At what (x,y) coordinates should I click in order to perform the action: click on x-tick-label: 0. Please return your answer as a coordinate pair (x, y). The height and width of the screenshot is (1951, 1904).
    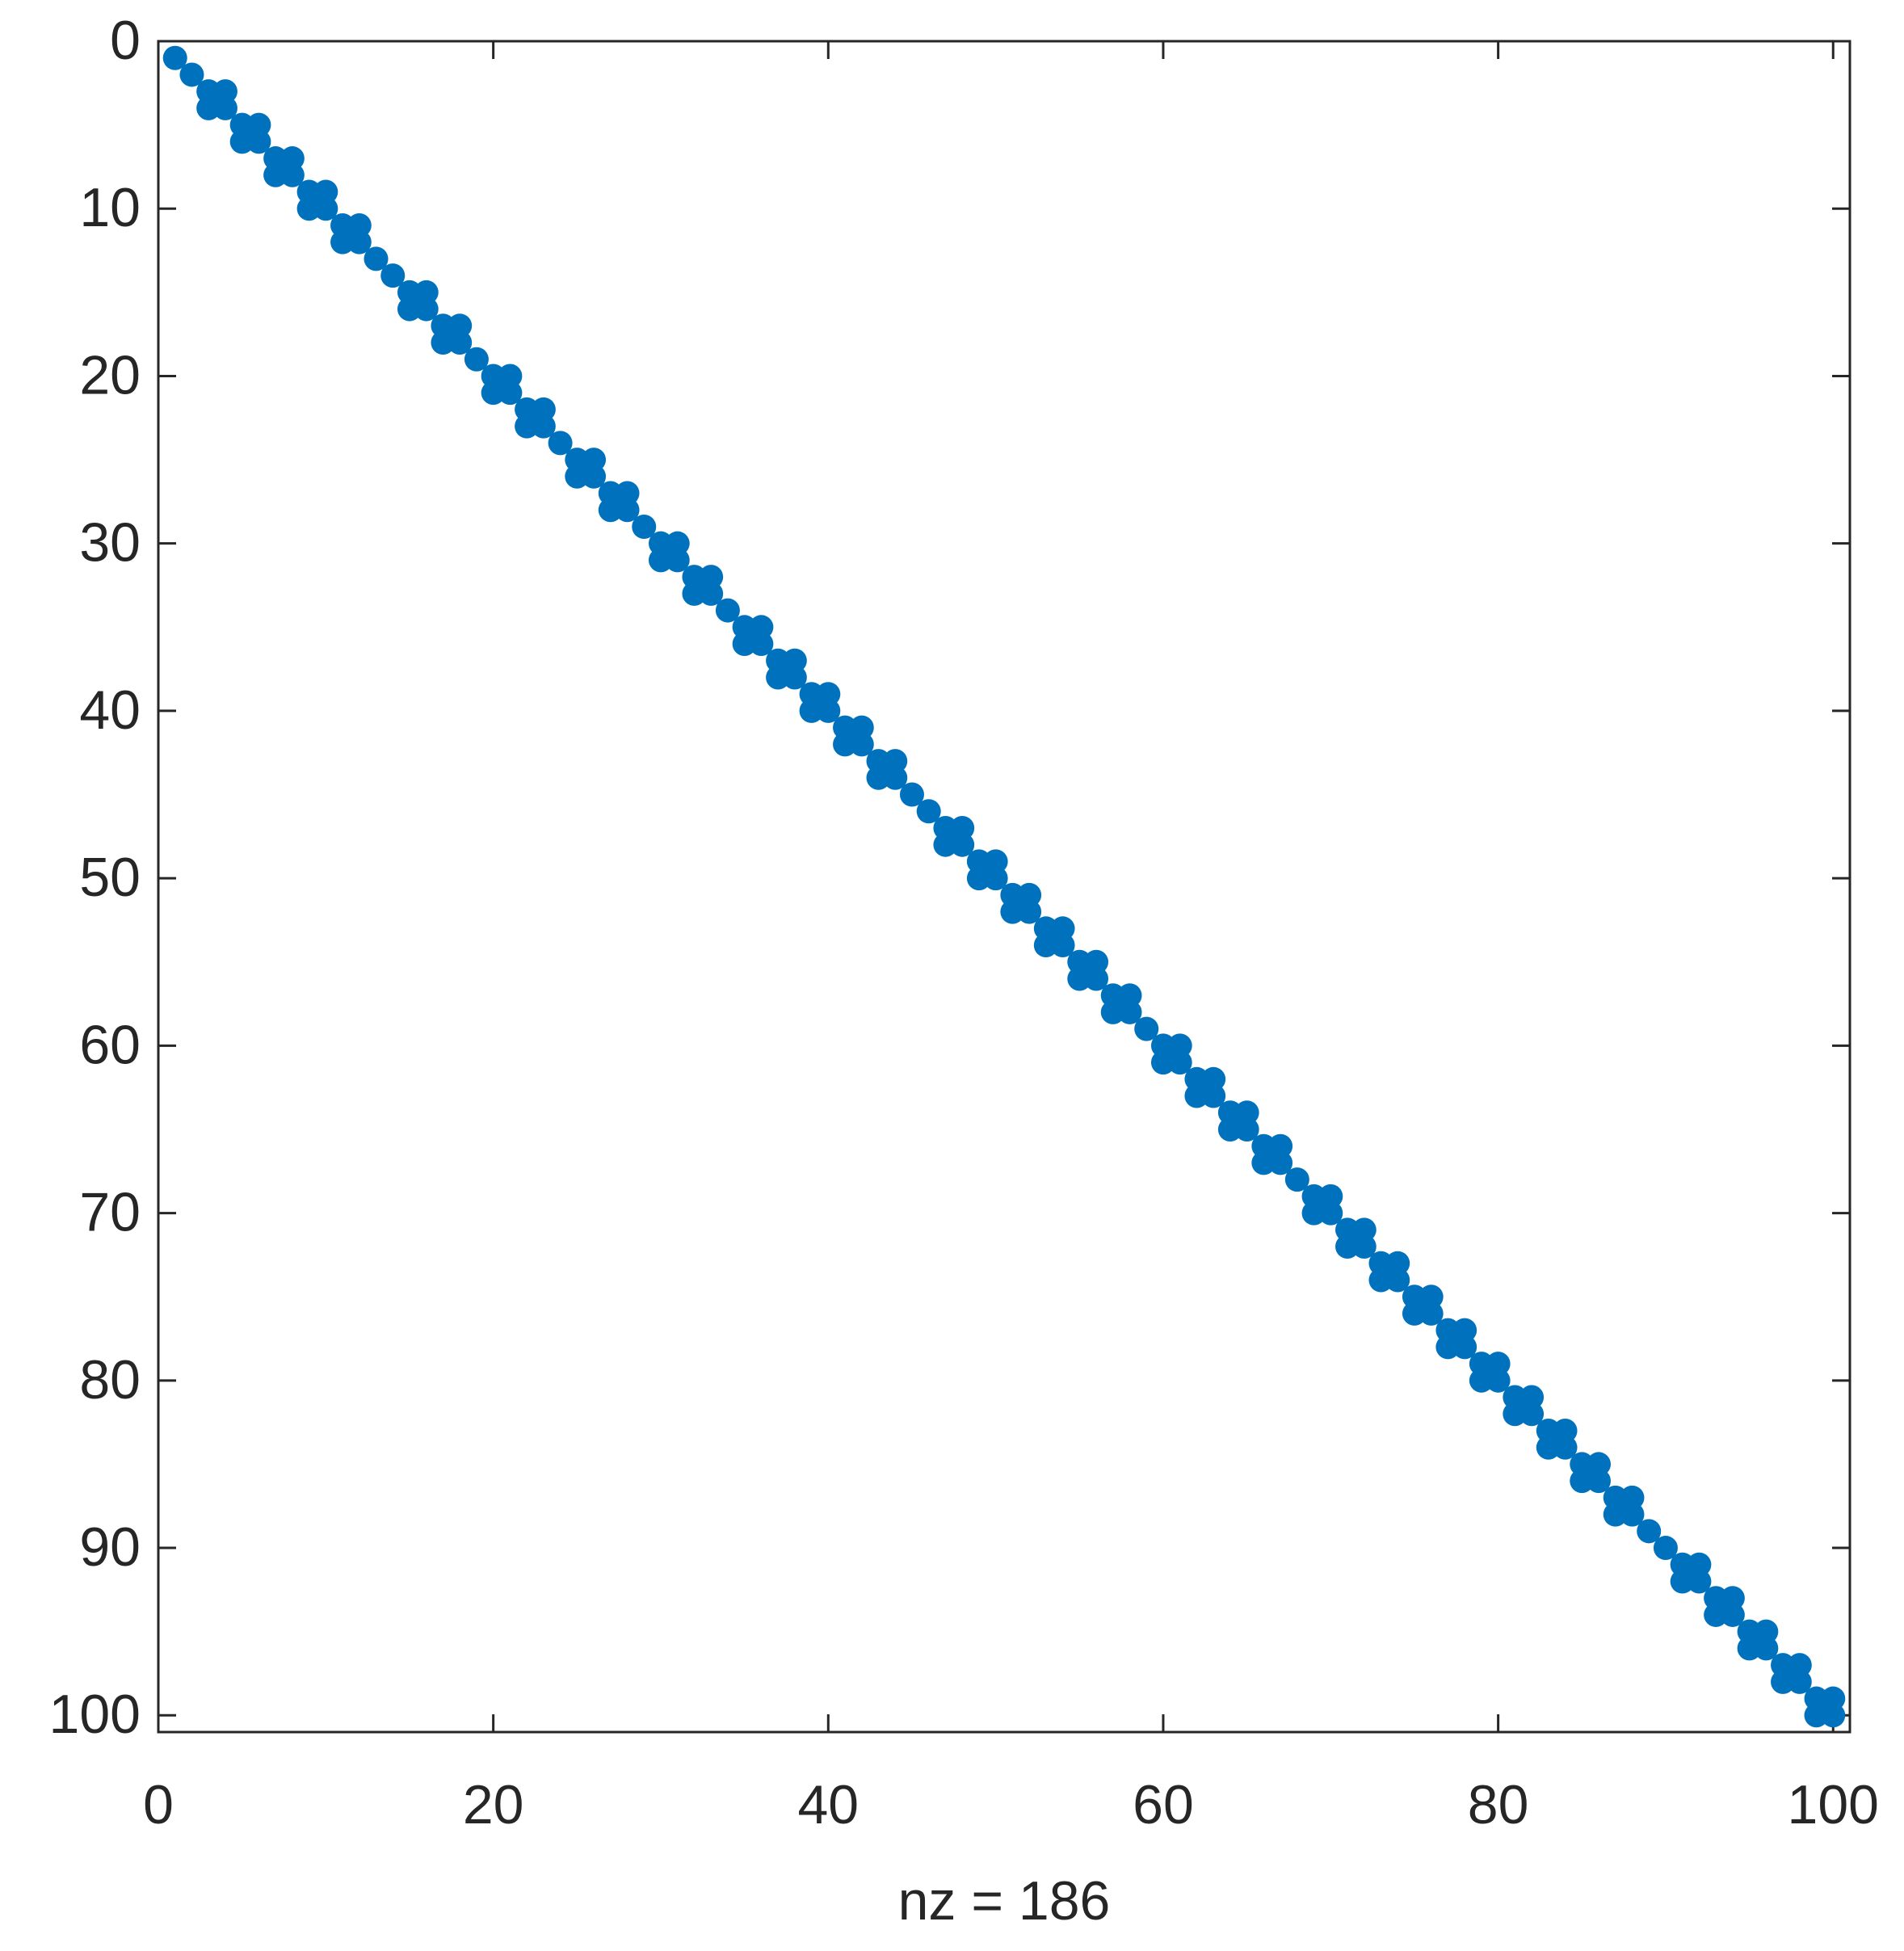
    Looking at the image, I should click on (158, 1804).